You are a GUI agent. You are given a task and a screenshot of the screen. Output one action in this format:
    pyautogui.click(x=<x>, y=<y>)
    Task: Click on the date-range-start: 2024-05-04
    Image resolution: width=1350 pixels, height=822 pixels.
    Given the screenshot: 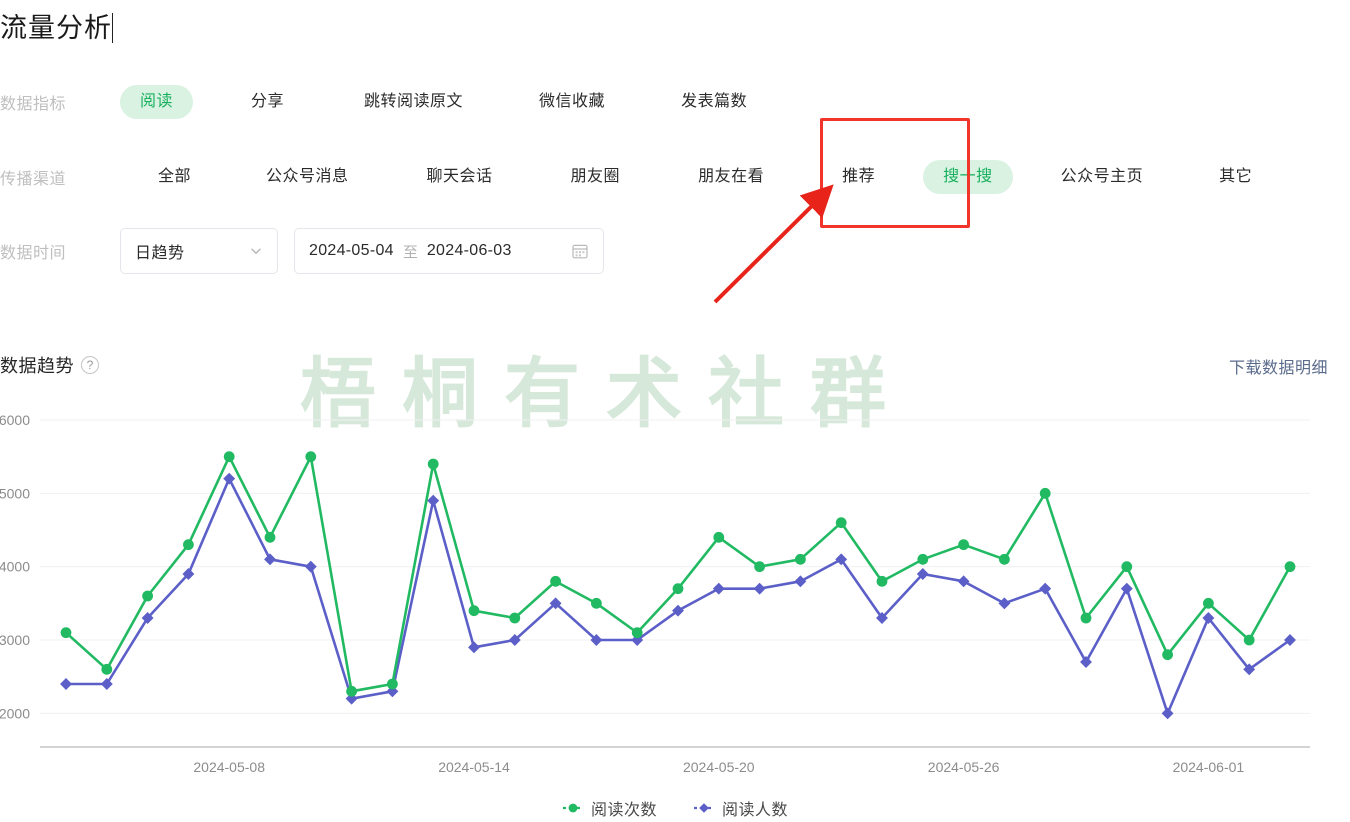 What is the action you would take?
    pyautogui.click(x=351, y=250)
    